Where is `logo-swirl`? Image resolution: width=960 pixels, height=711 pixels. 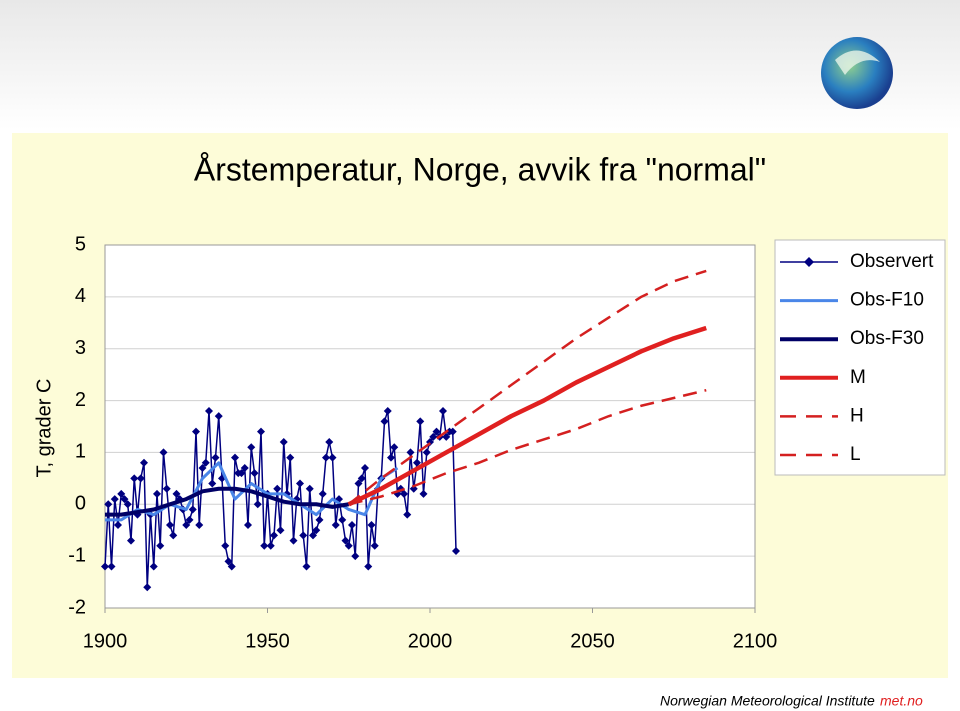
logo-swirl is located at coordinates (857, 62).